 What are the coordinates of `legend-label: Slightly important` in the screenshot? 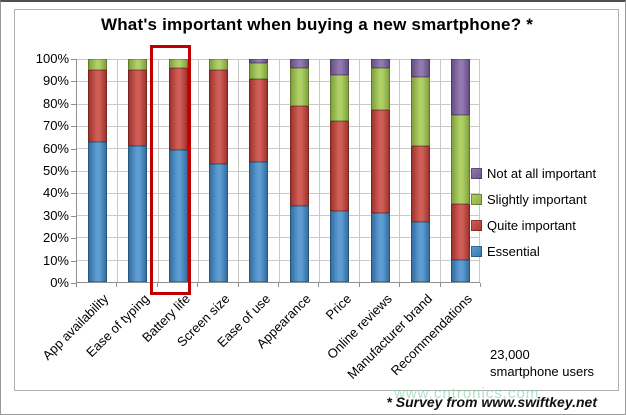 It's located at (537, 199).